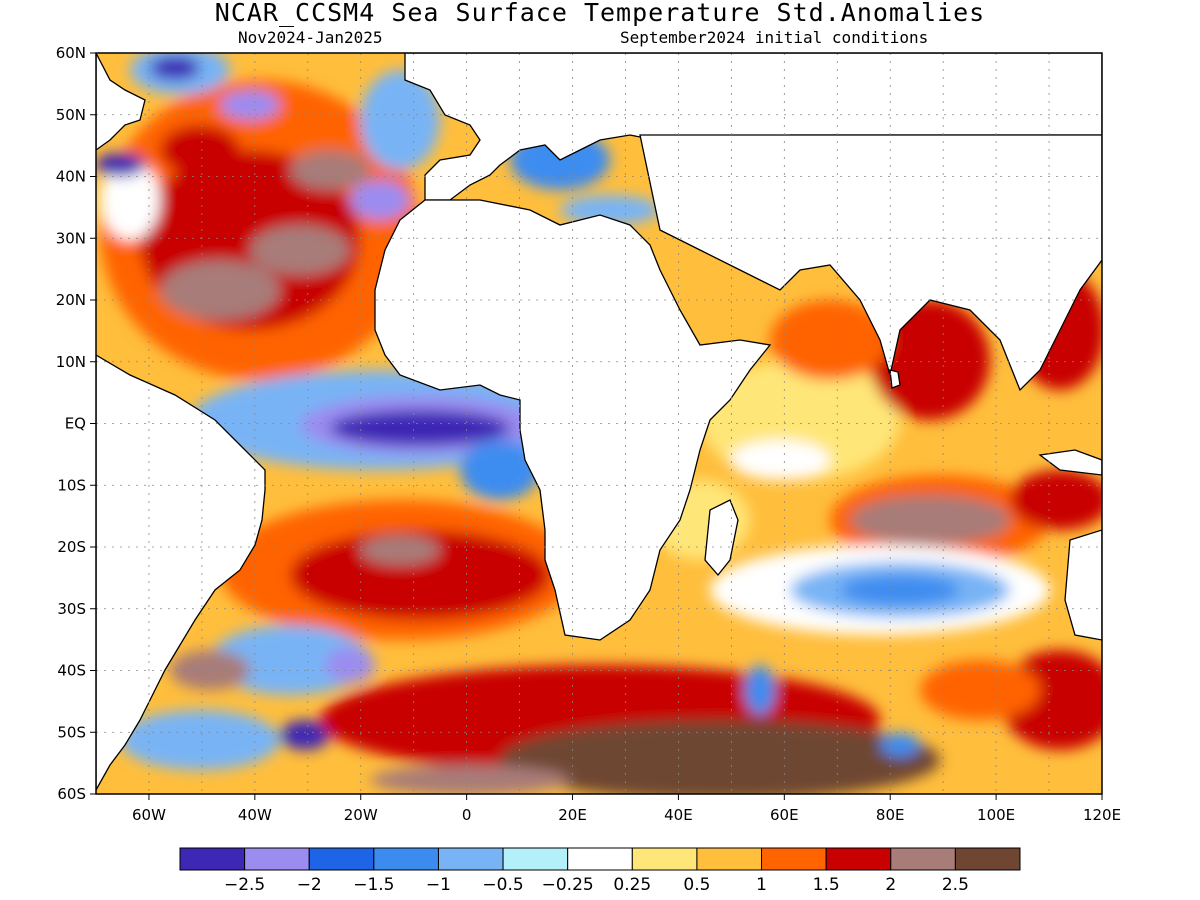 Image resolution: width=1200 pixels, height=900 pixels. What do you see at coordinates (71, 115) in the screenshot?
I see `lat-label: 50N` at bounding box center [71, 115].